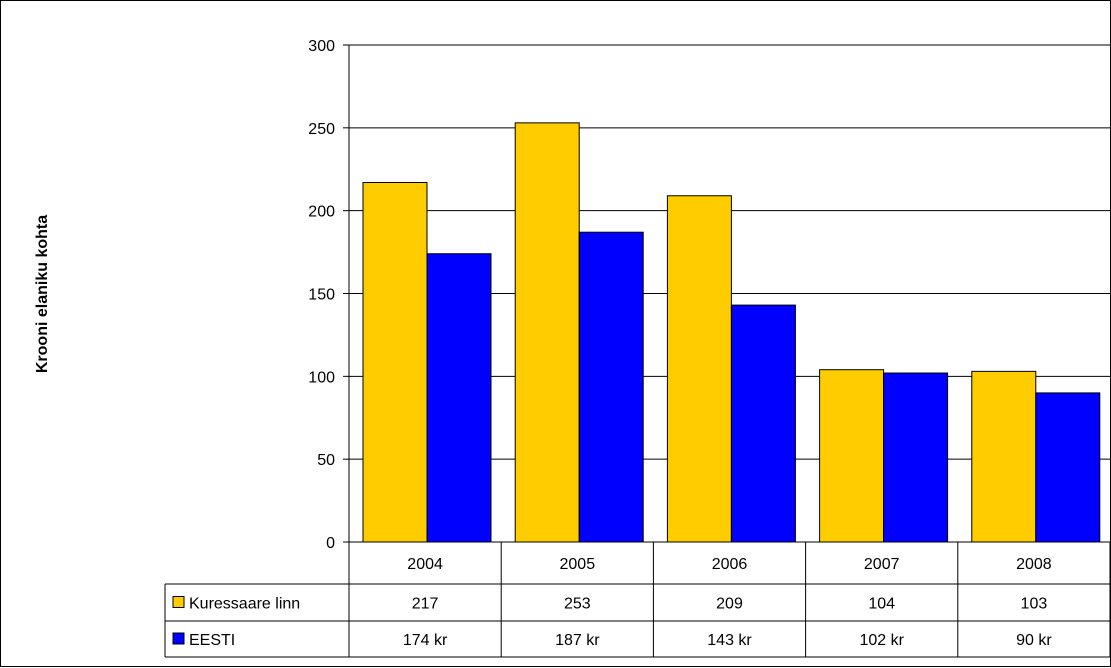 The width and height of the screenshot is (1111, 668). Describe the element at coordinates (425, 604) in the screenshot. I see `data-label: 217` at that location.